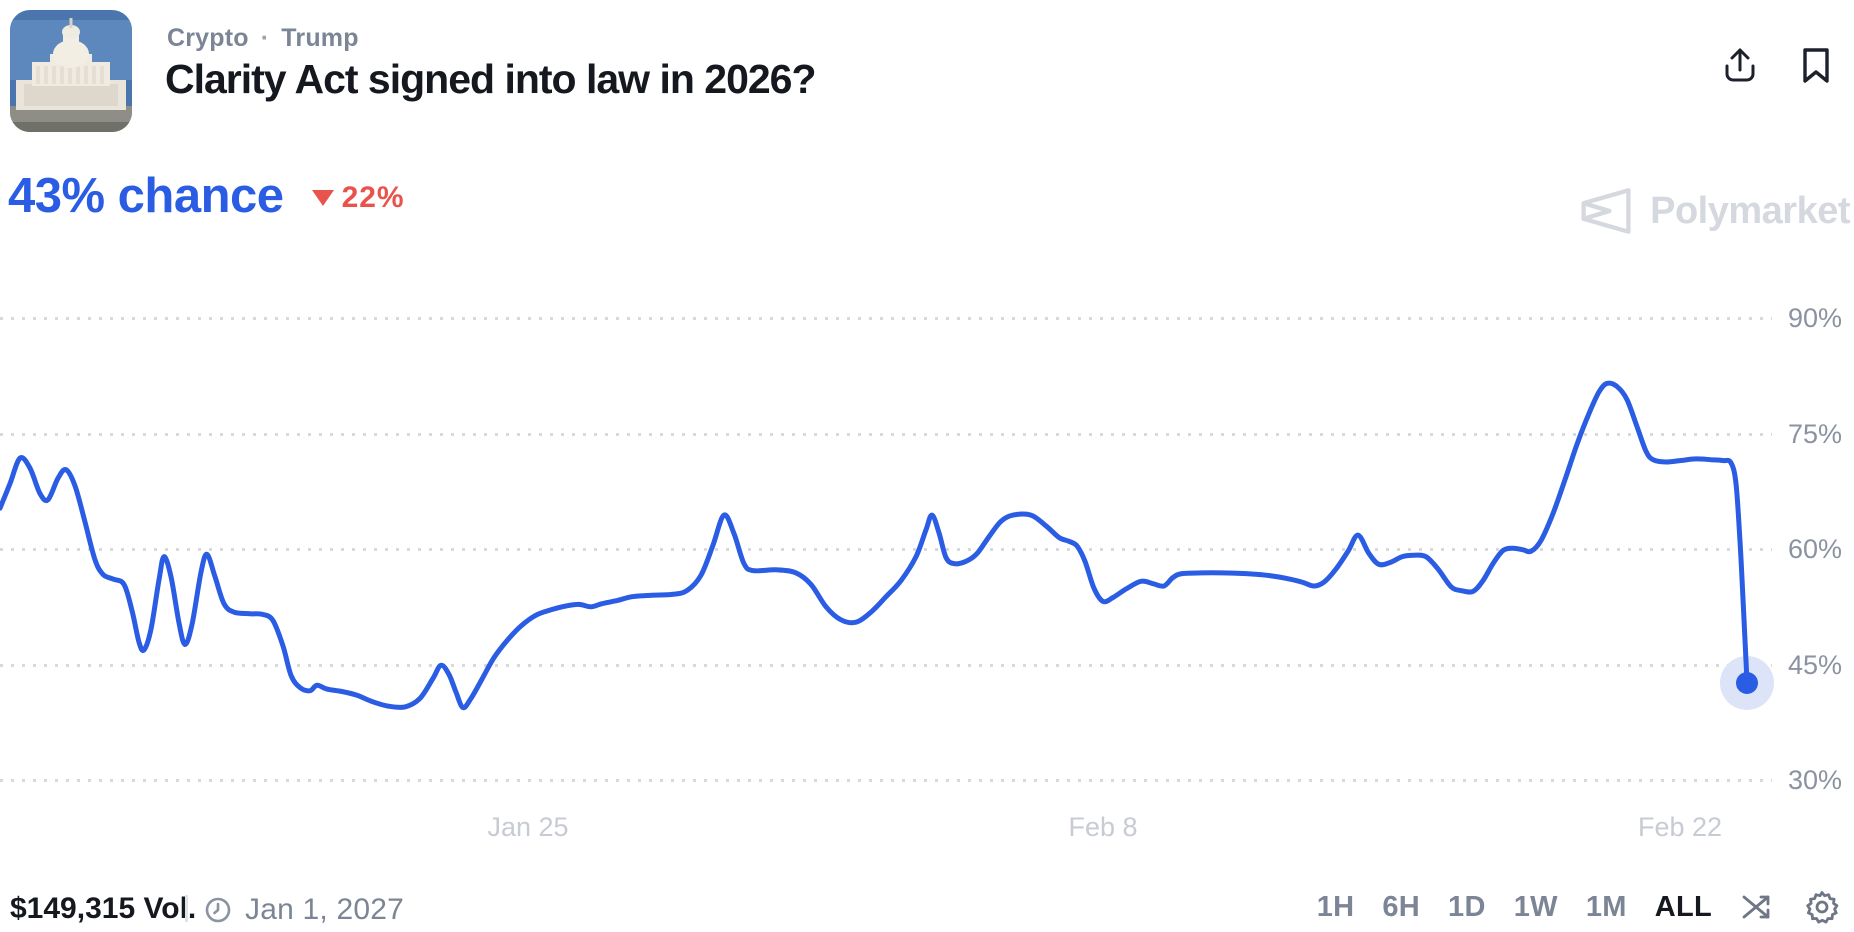 The image size is (1854, 932). Describe the element at coordinates (1535, 906) in the screenshot. I see `range-button-1w: 1W` at that location.